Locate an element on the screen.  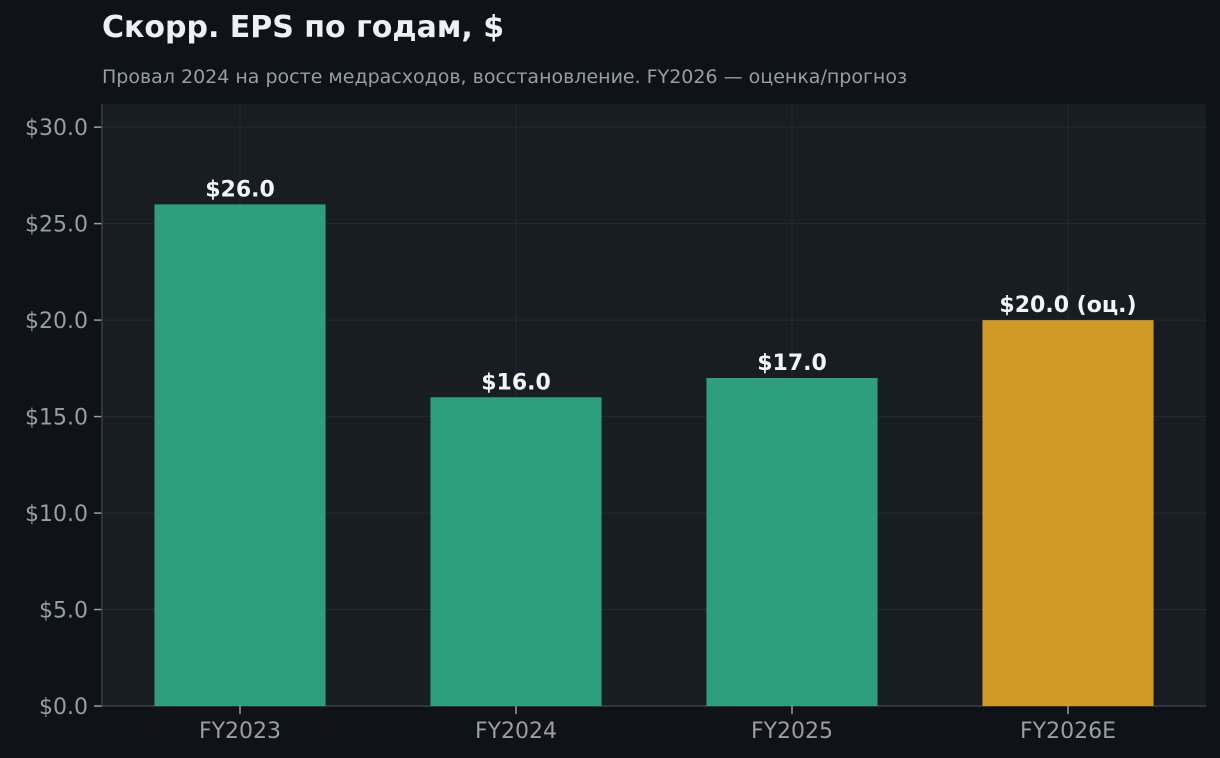
chart-title: Скорр. EPS по годам, $ is located at coordinates (303, 27).